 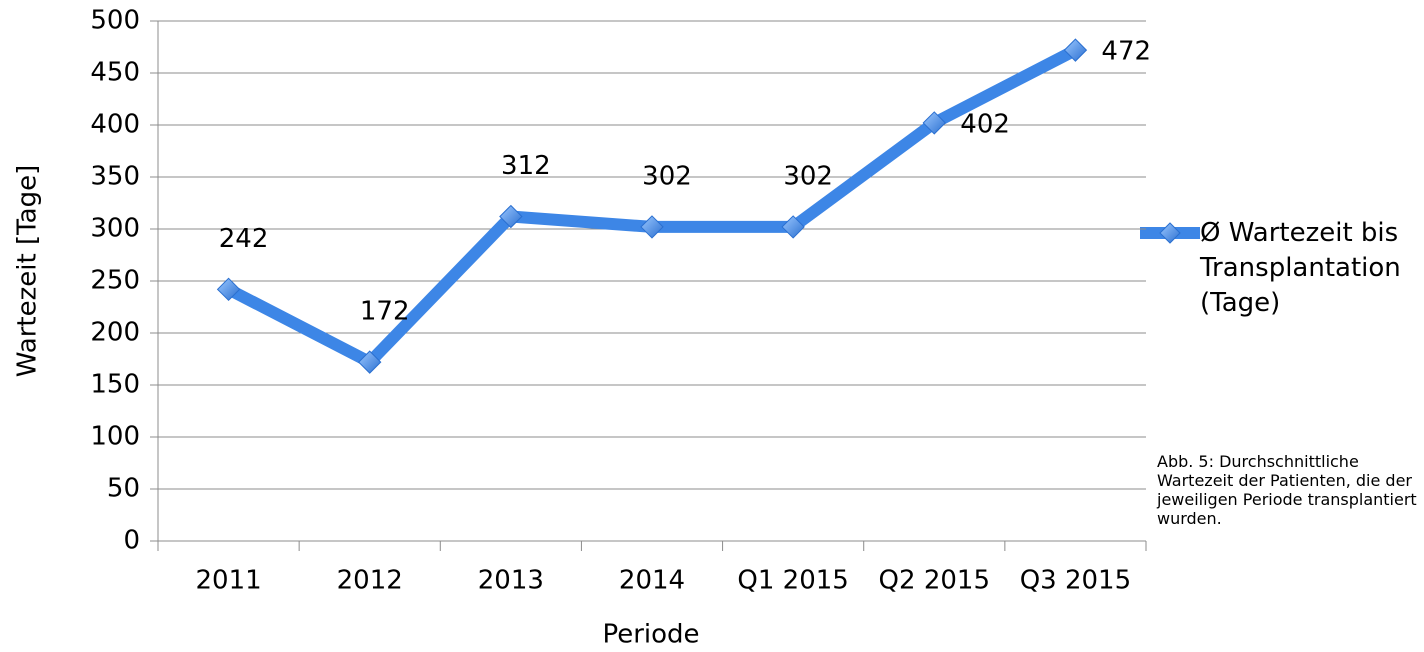 What do you see at coordinates (115, 21) in the screenshot?
I see `y-tick-label: 500` at bounding box center [115, 21].